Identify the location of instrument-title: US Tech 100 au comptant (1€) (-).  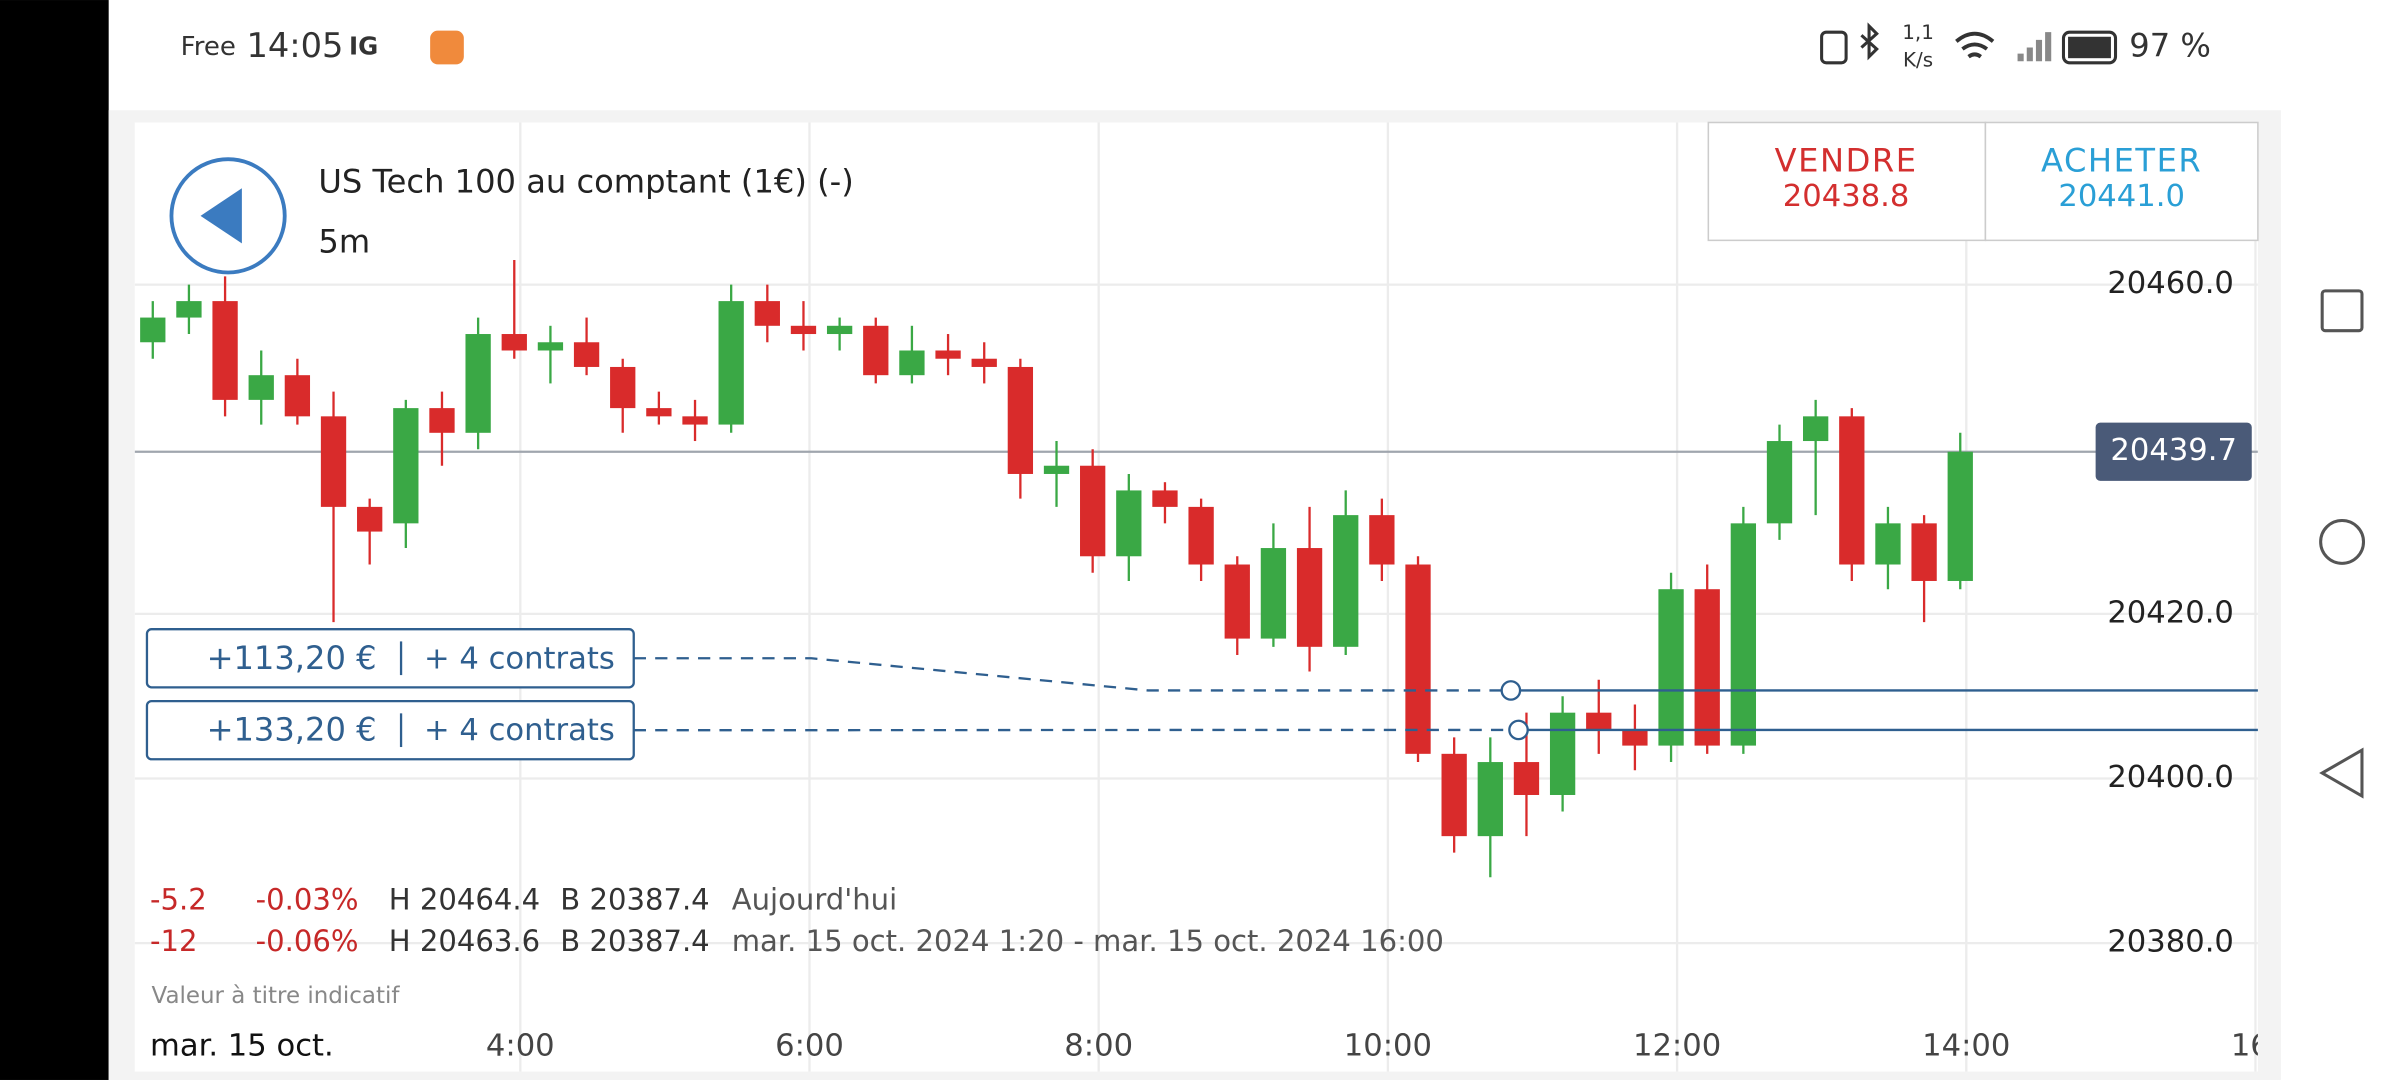
(585, 182).